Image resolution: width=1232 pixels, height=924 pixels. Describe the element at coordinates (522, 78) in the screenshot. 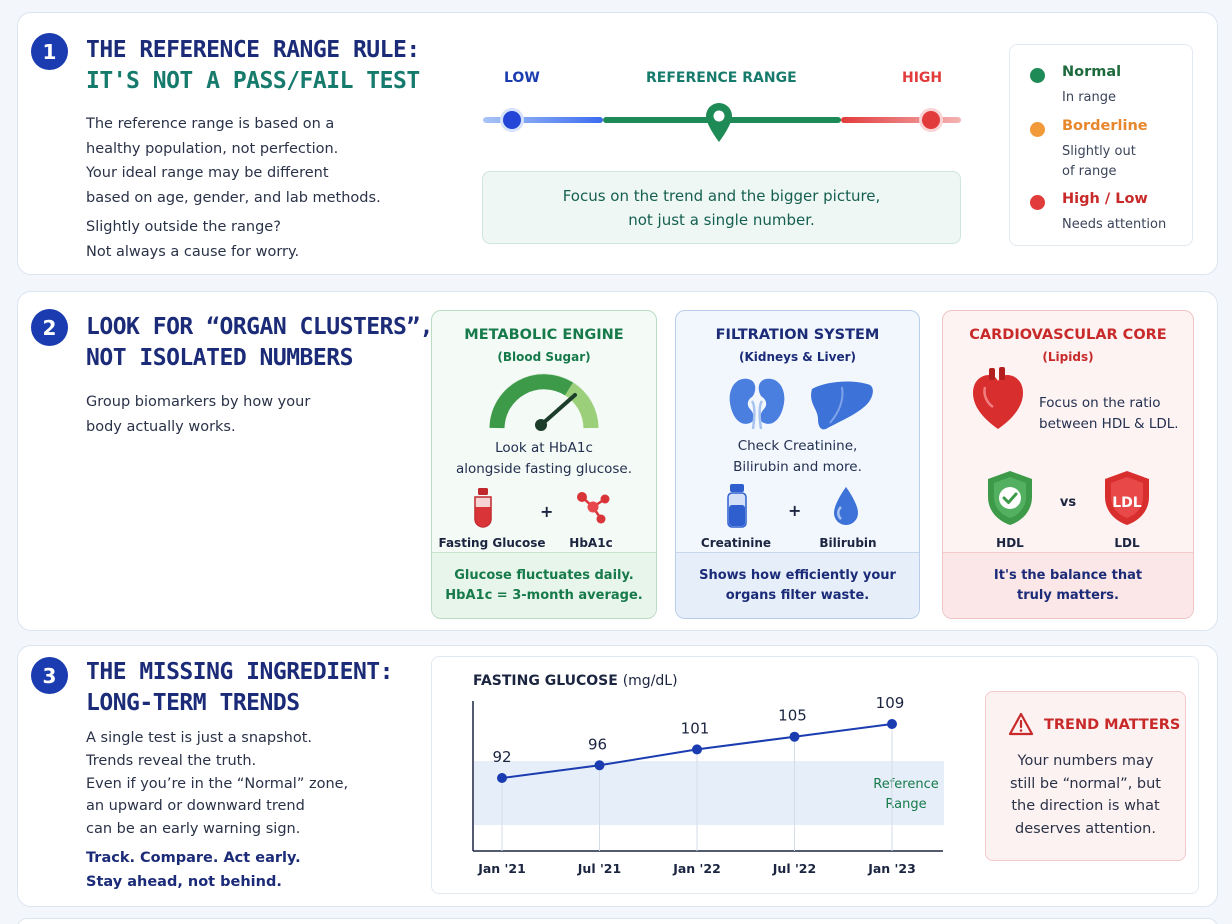

I see `scale-label-low: LOW` at that location.